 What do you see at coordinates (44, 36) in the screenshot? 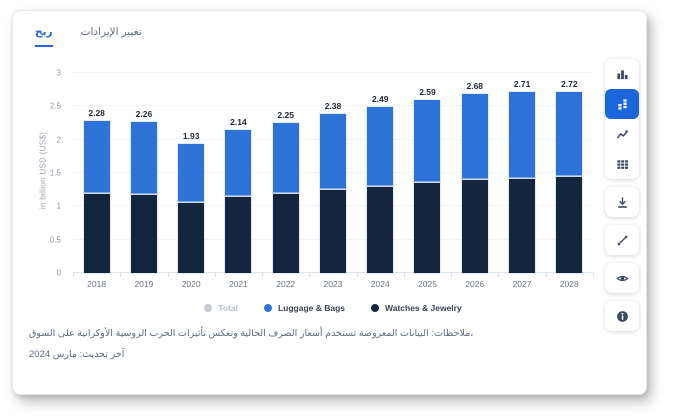
I see `tab-revenue: ربح` at bounding box center [44, 36].